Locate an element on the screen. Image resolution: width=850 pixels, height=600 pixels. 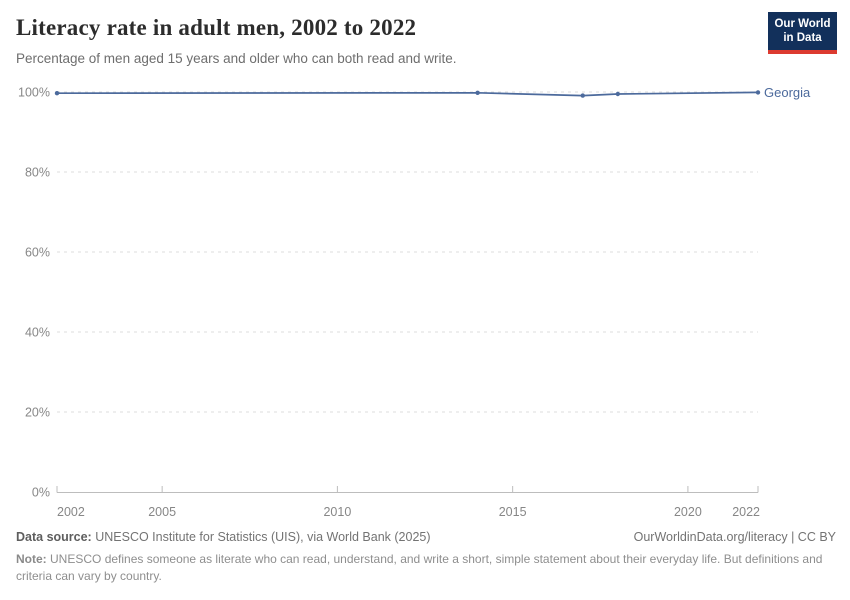
y-axis-tick-label: 80% is located at coordinates (37, 173).